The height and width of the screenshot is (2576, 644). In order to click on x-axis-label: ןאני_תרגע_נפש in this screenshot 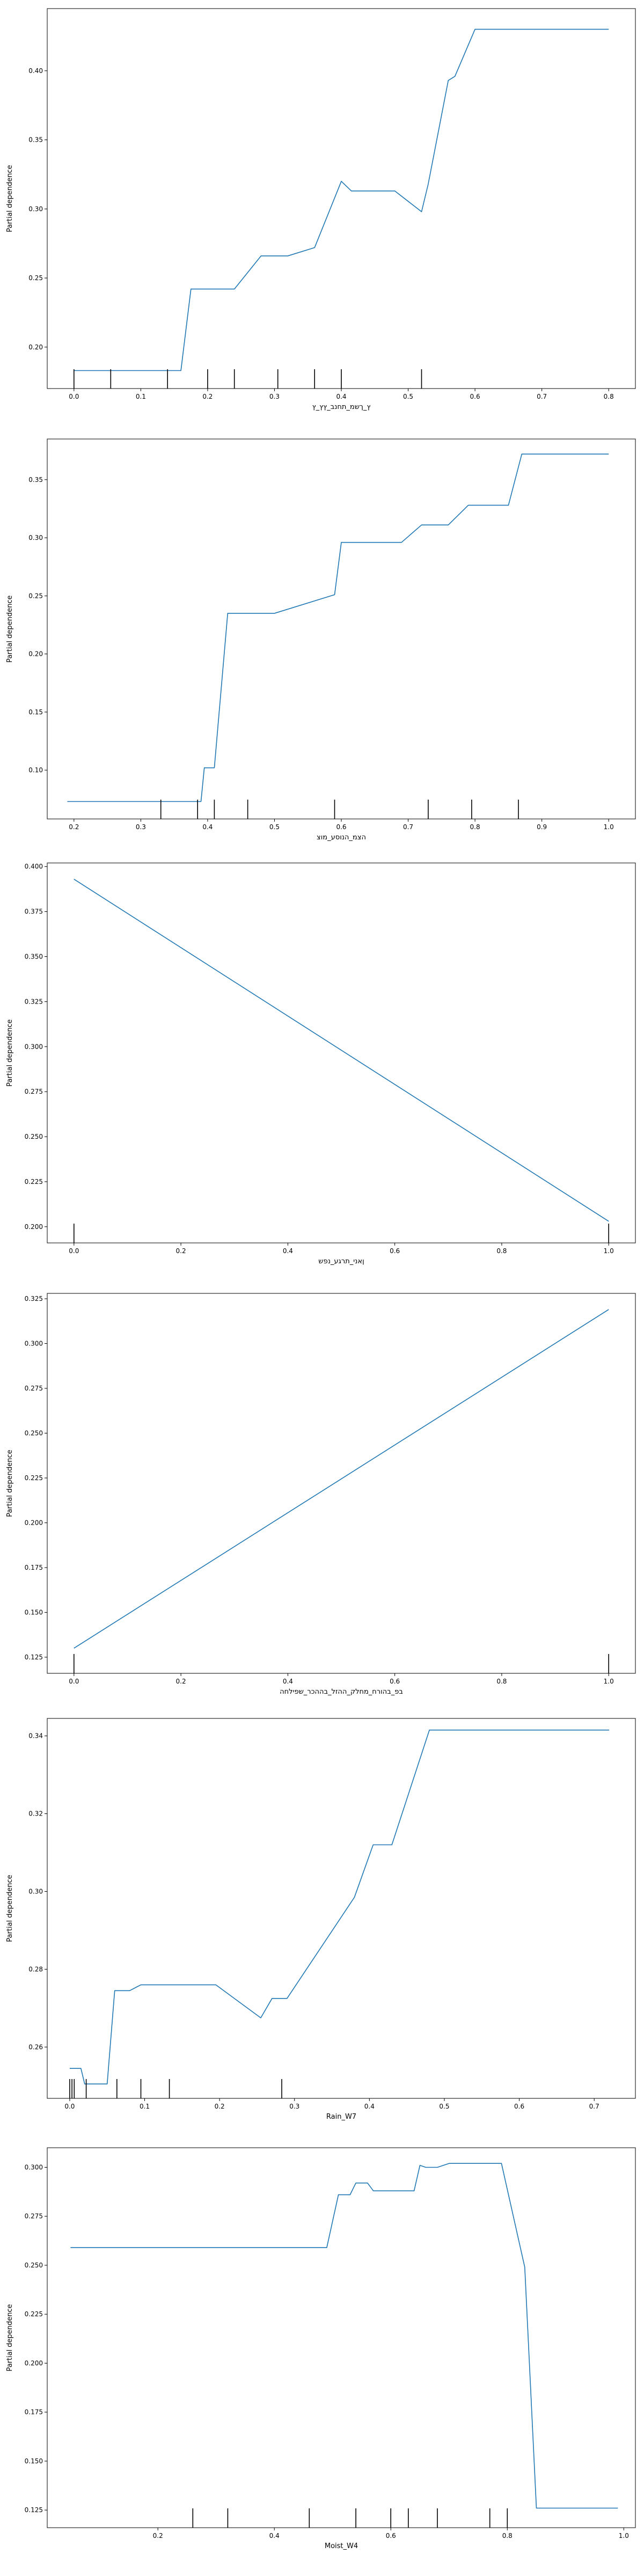, I will do `click(341, 1261)`.